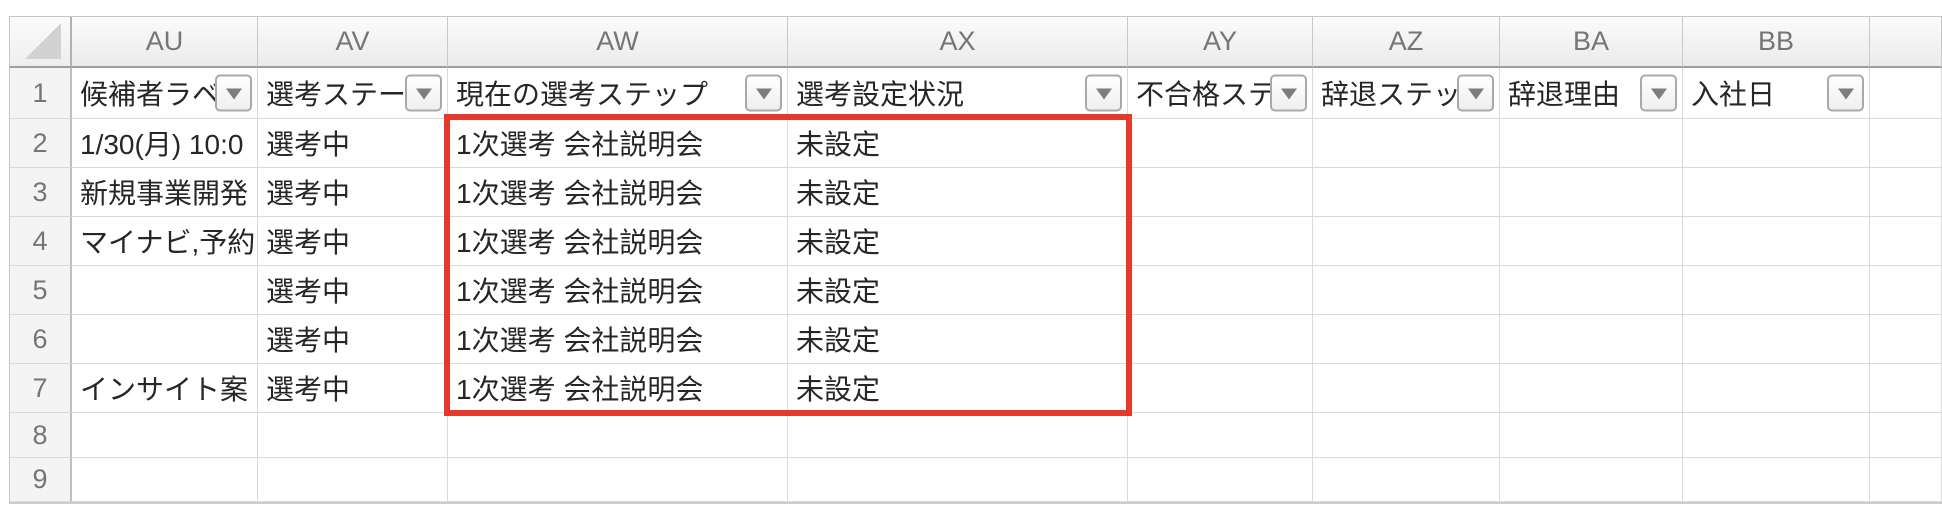  Describe the element at coordinates (1776, 339) in the screenshot. I see `cell-BB6` at that location.